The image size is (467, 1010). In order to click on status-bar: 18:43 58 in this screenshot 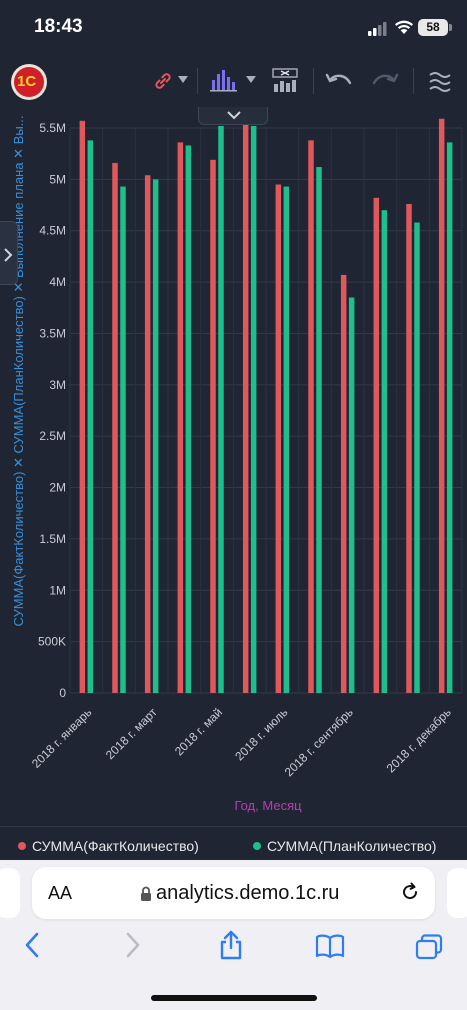, I will do `click(233, 28)`.